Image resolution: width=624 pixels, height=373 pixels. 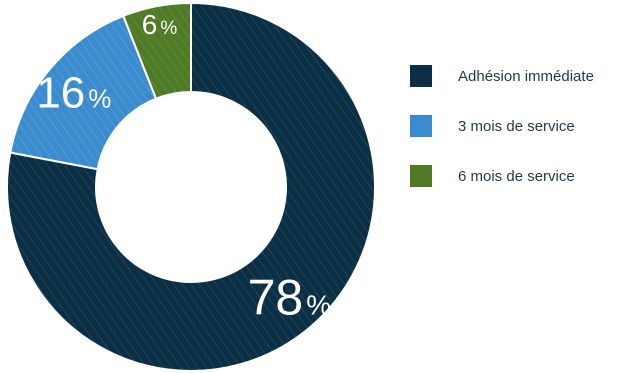 What do you see at coordinates (421, 176) in the screenshot?
I see `legend-swatch-6-mois` at bounding box center [421, 176].